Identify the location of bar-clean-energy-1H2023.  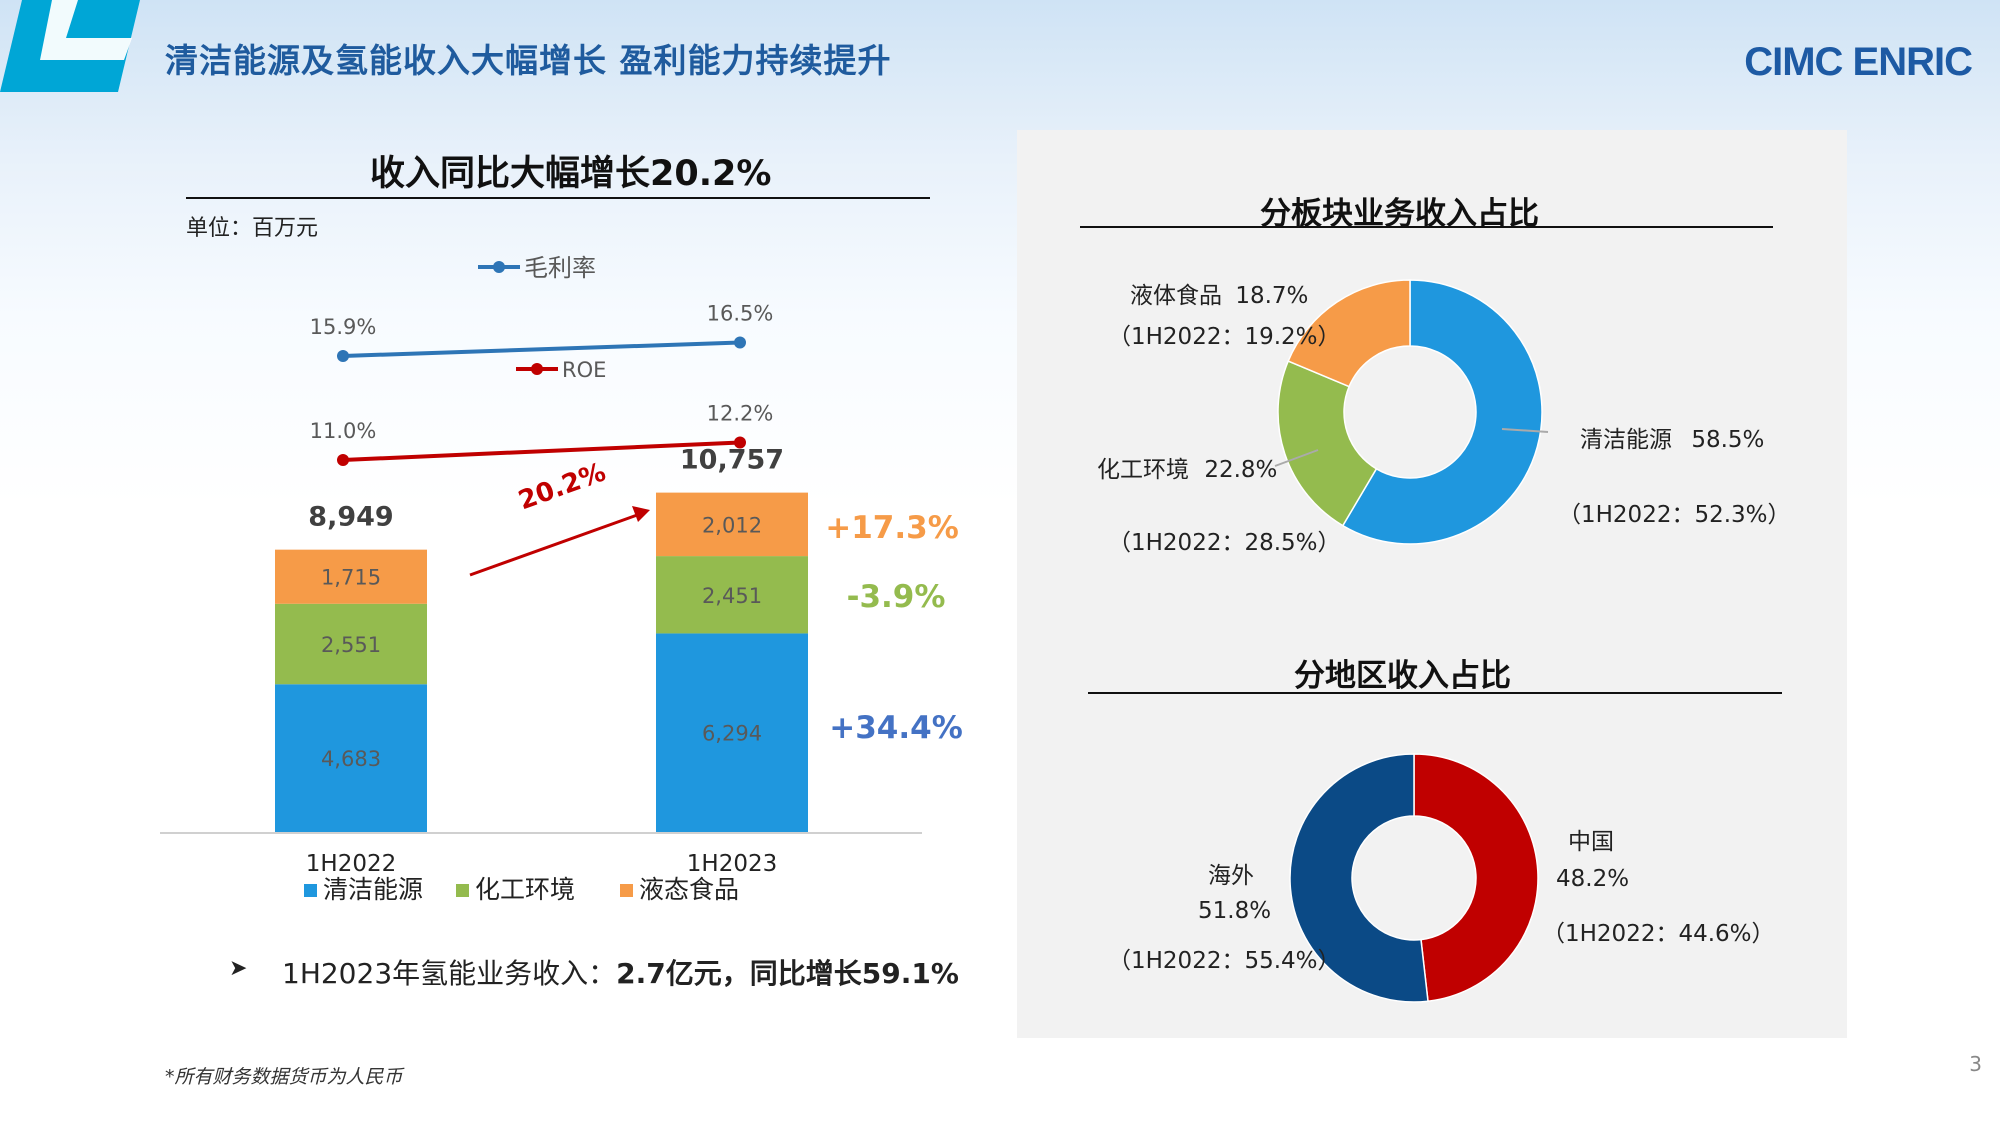
(732, 732).